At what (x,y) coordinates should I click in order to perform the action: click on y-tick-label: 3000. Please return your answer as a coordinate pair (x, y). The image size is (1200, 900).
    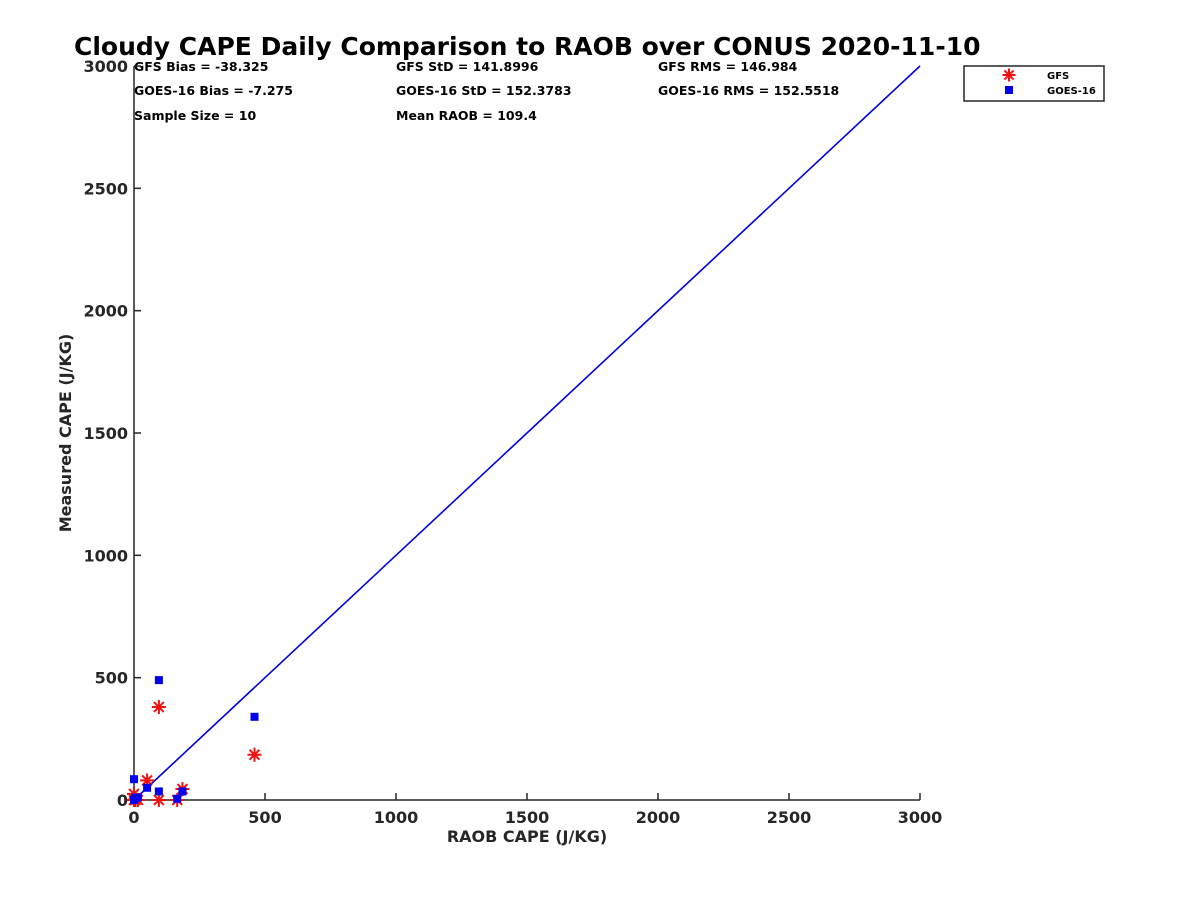
    Looking at the image, I should click on (105, 66).